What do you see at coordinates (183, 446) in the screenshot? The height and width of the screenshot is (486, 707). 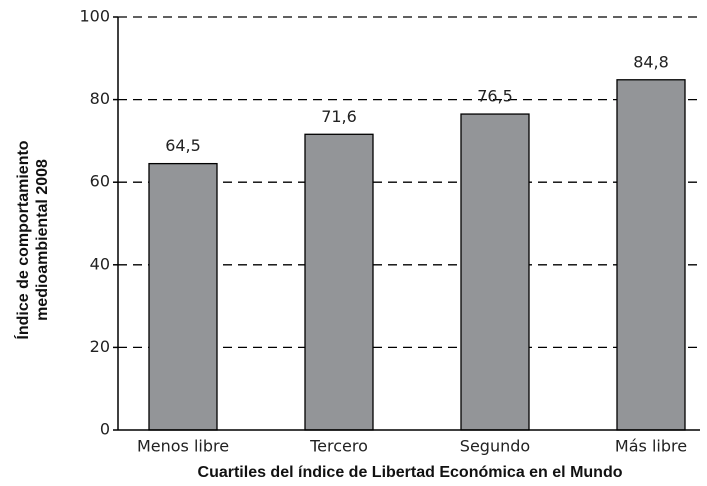 I see `x-tick-label: Menos libre` at bounding box center [183, 446].